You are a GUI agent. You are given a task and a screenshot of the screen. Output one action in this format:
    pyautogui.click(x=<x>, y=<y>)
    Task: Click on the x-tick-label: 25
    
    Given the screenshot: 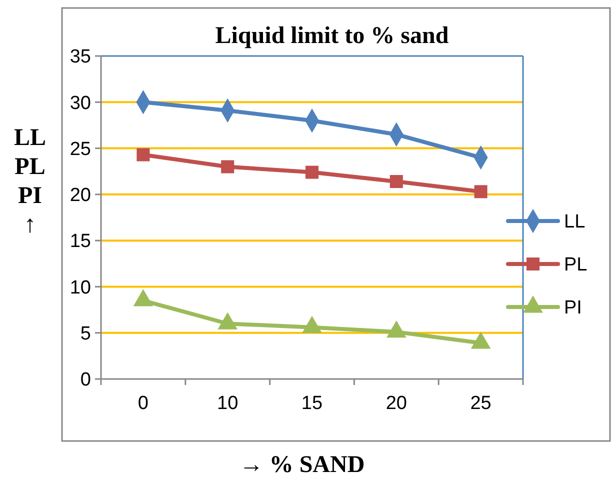 What is the action you would take?
    pyautogui.click(x=481, y=403)
    